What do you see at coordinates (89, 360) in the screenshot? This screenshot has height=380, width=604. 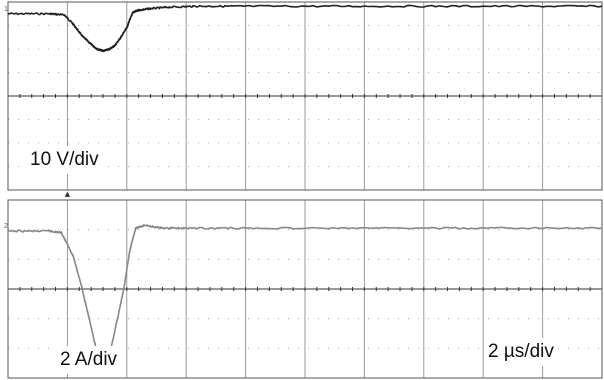 I see `ch2-scale-label: 2 A/div` at bounding box center [89, 360].